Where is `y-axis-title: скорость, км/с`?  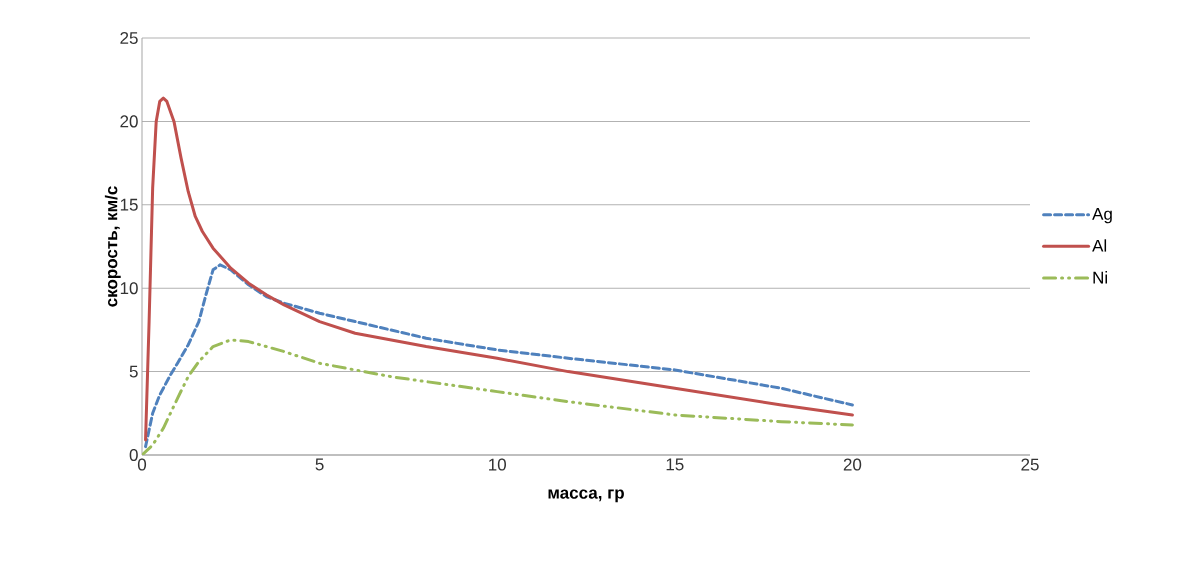 y-axis-title: скорость, км/с is located at coordinates (112, 246).